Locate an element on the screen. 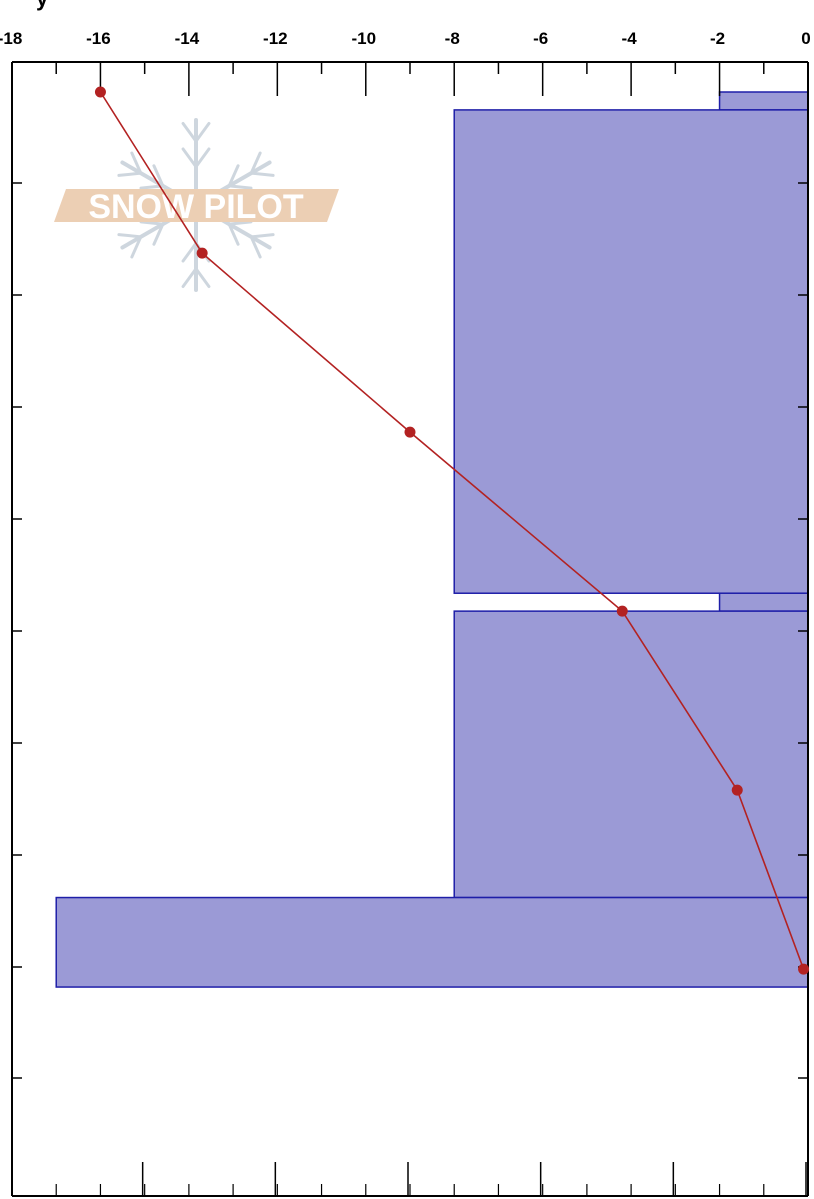  snow-pilot-watermark: SNOW PILOT is located at coordinates (196, 205).